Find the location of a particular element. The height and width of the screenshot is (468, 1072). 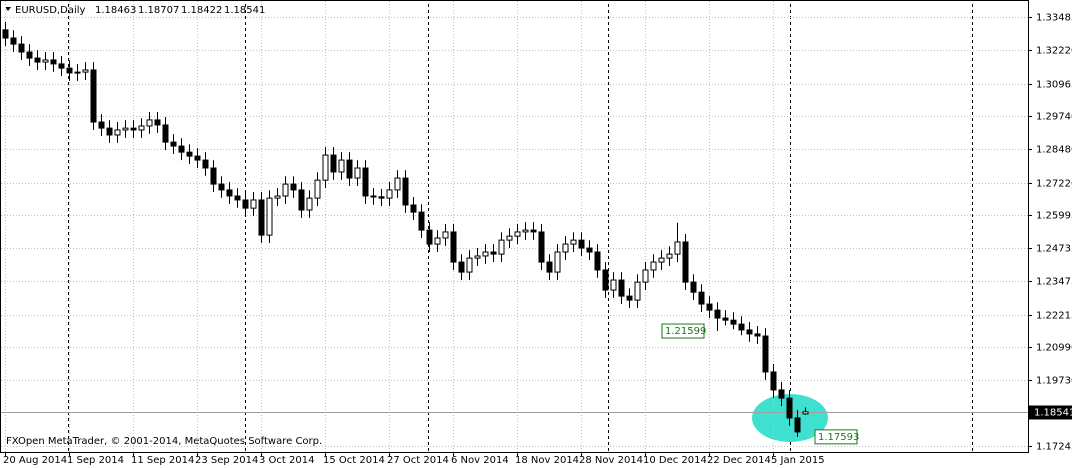

x-tick-label: 11 Sep 2014 is located at coordinates (162, 460).